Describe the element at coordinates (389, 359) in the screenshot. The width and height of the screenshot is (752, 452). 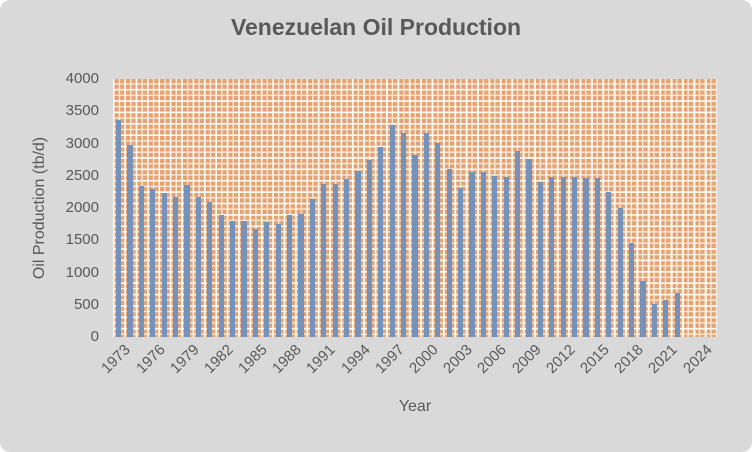
I see `x-tick-1997: 1997` at that location.